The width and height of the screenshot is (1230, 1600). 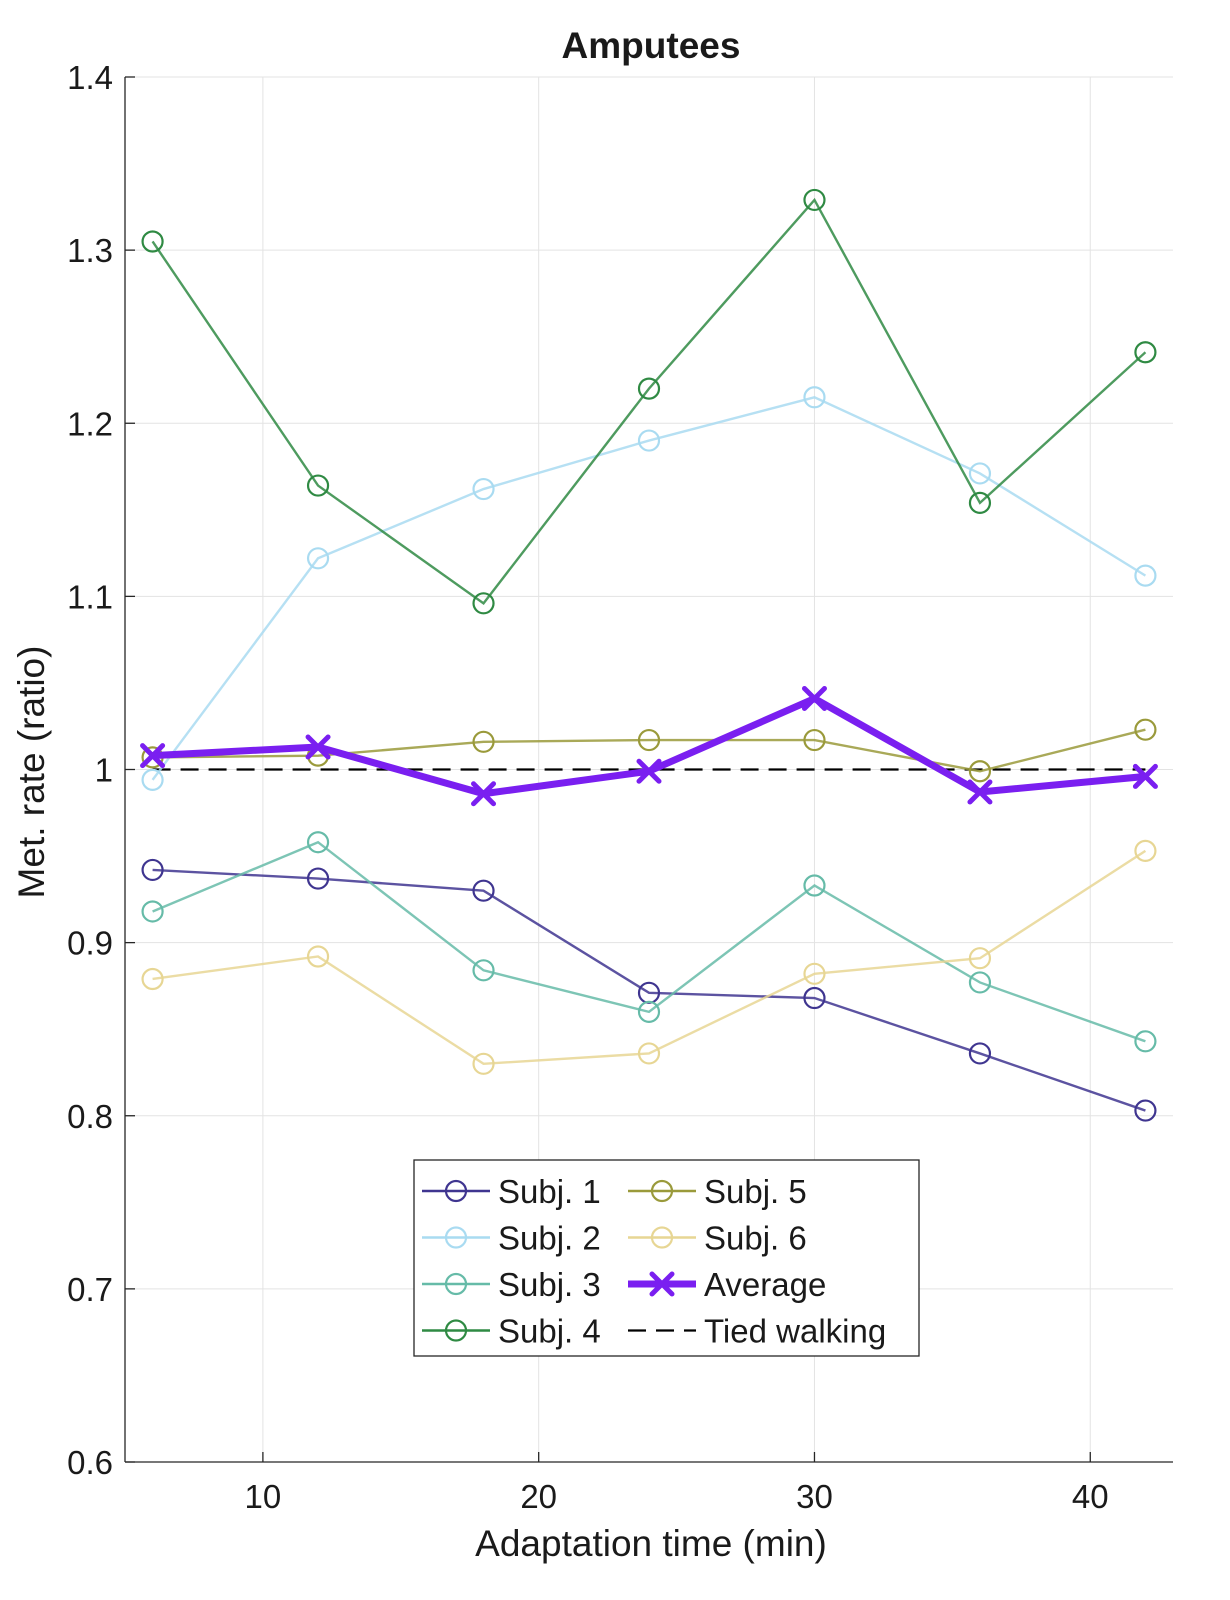 I want to click on subj-6-line, so click(x=649, y=957).